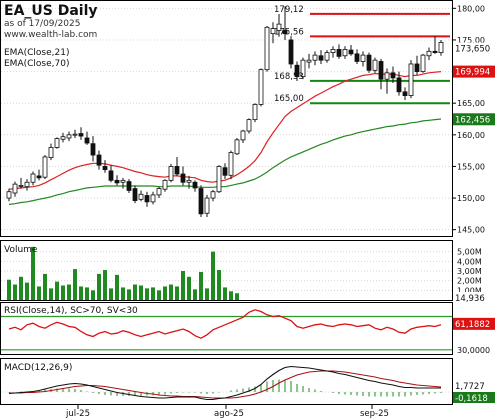 Image resolution: width=496 pixels, height=420 pixels. What do you see at coordinates (471, 198) in the screenshot?
I see `price-tick-label: 150,00` at bounding box center [471, 198].